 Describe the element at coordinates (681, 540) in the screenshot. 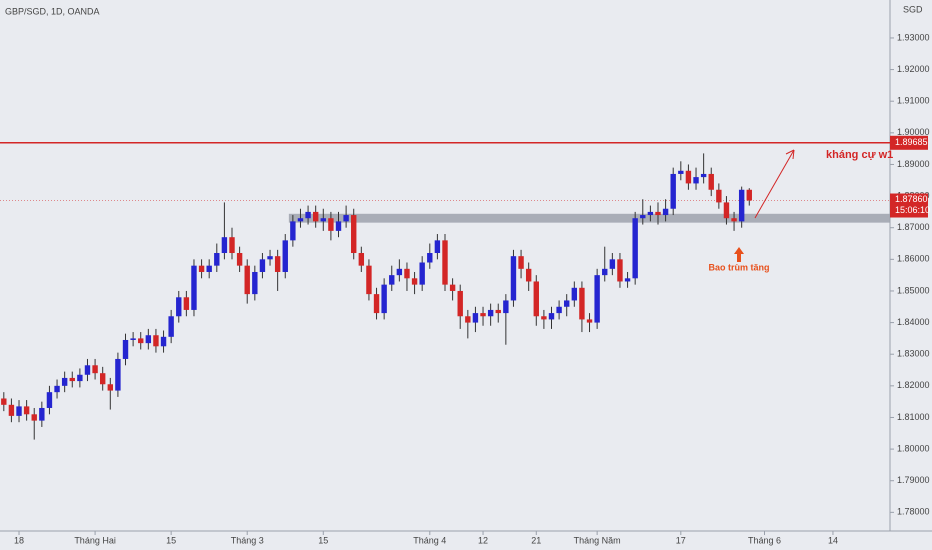

I see `x-tick-label: 17` at that location.